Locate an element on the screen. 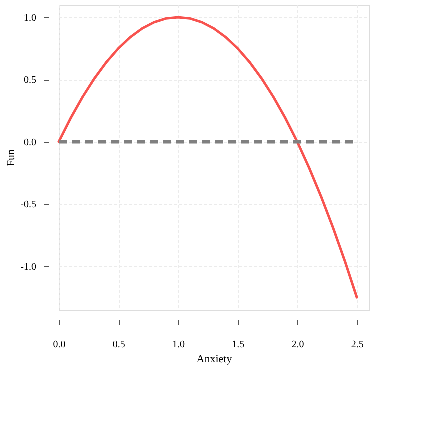 This screenshot has width=448, height=426. x-axis-title: Anxiety is located at coordinates (214, 360).